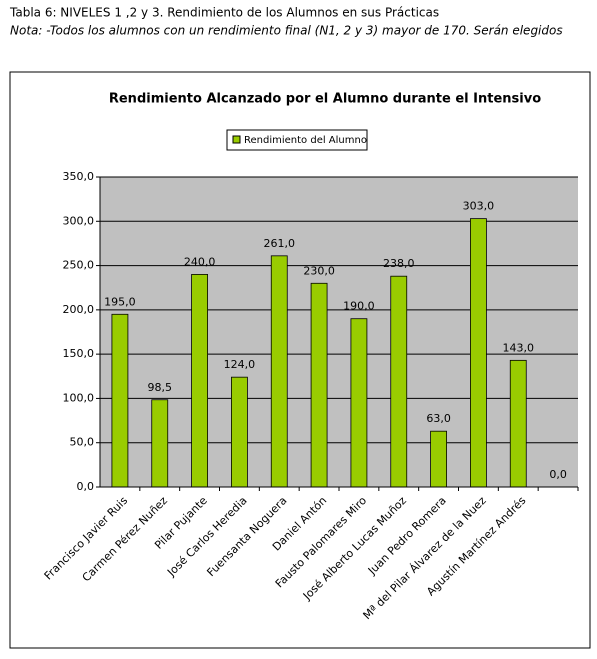 This screenshot has height=659, width=597. Describe the element at coordinates (79, 220) in the screenshot. I see `y-tick-label: 300,0` at that location.